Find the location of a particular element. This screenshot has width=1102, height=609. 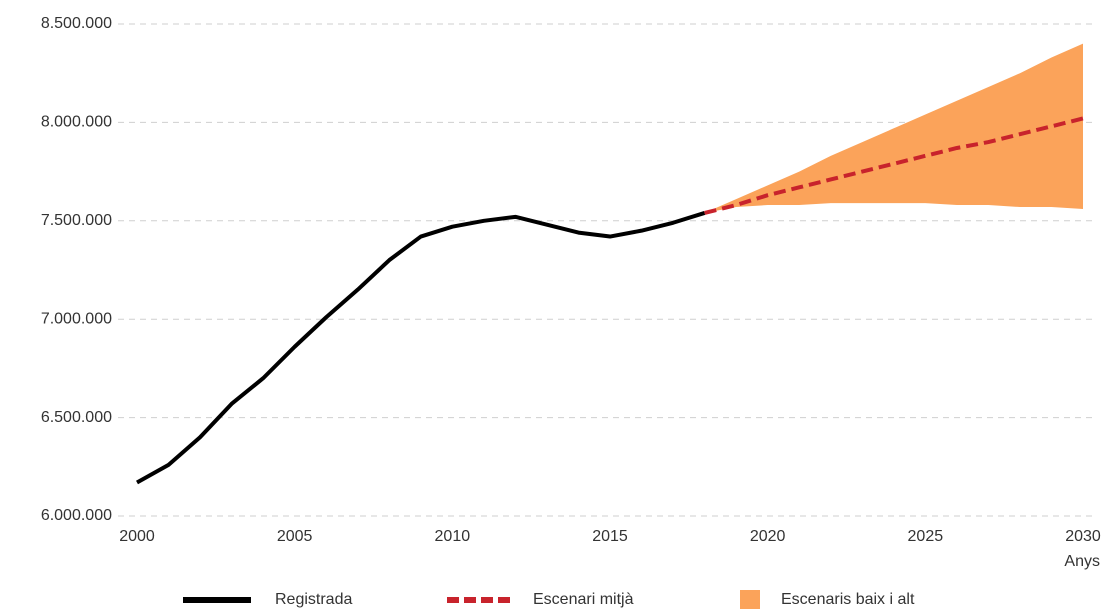

y-tick-label: 6.000.000 is located at coordinates (76, 515).